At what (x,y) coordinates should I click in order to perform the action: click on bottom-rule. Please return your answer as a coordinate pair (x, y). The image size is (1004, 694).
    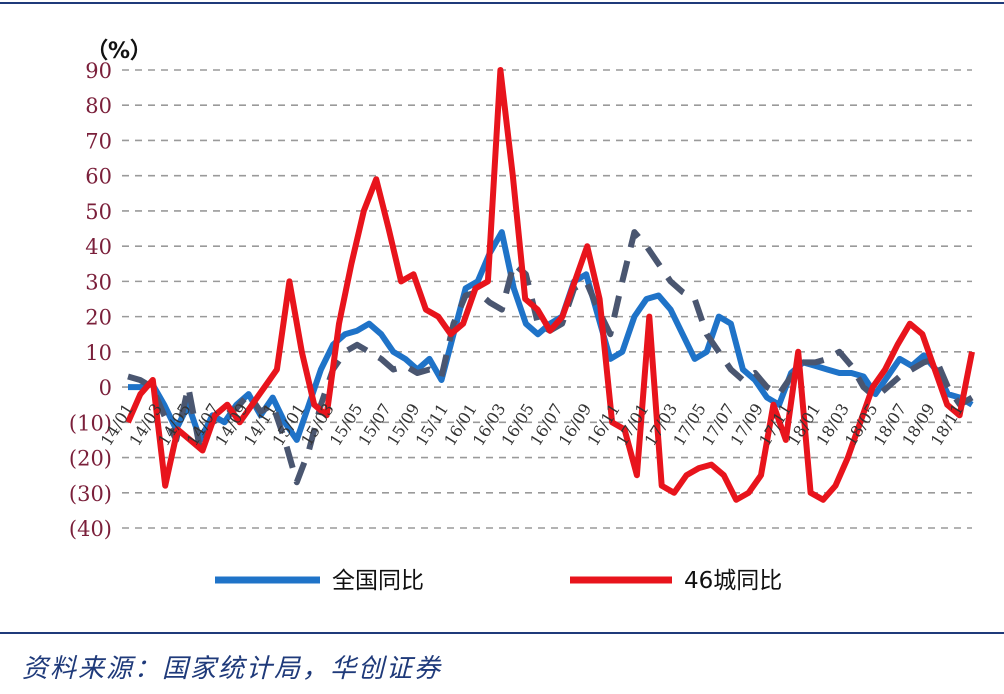
    Looking at the image, I should click on (502, 633).